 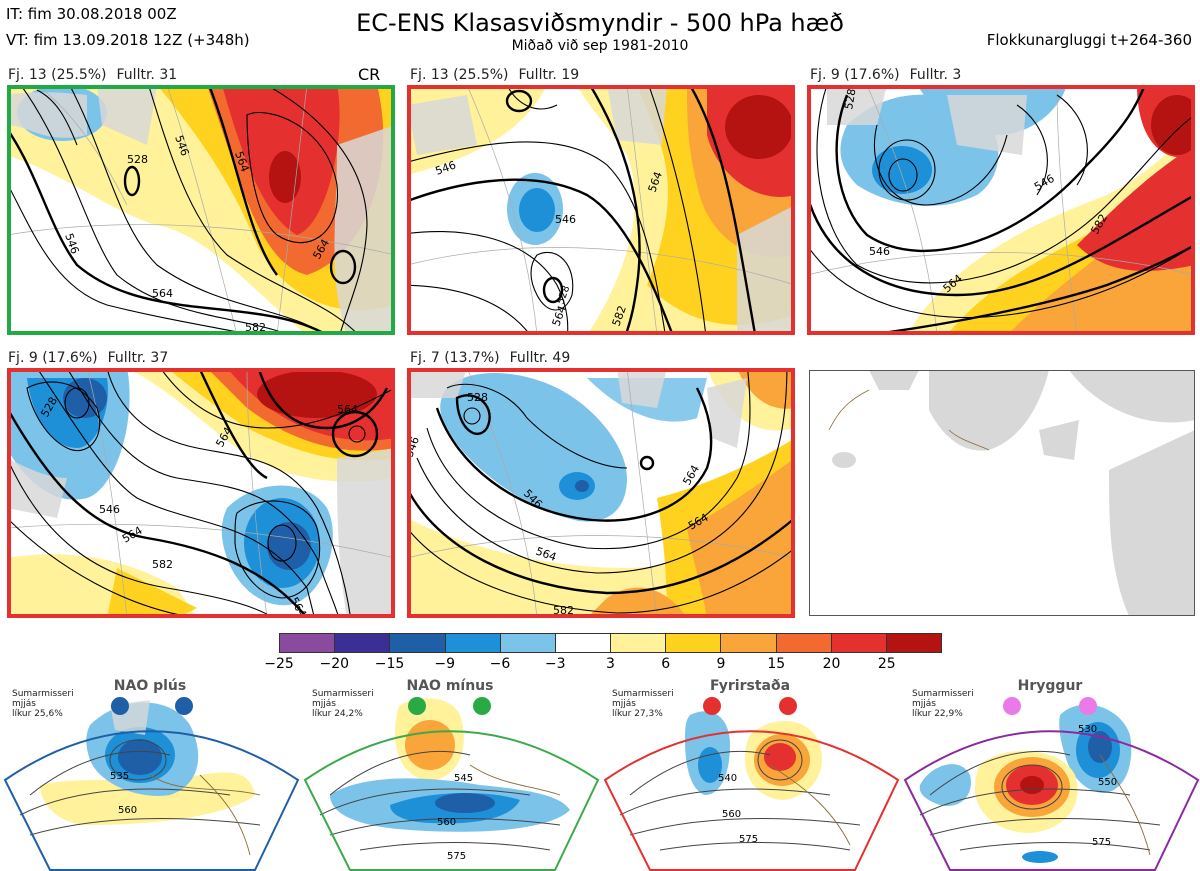 What do you see at coordinates (727, 778) in the screenshot?
I see `contour-label: 540` at bounding box center [727, 778].